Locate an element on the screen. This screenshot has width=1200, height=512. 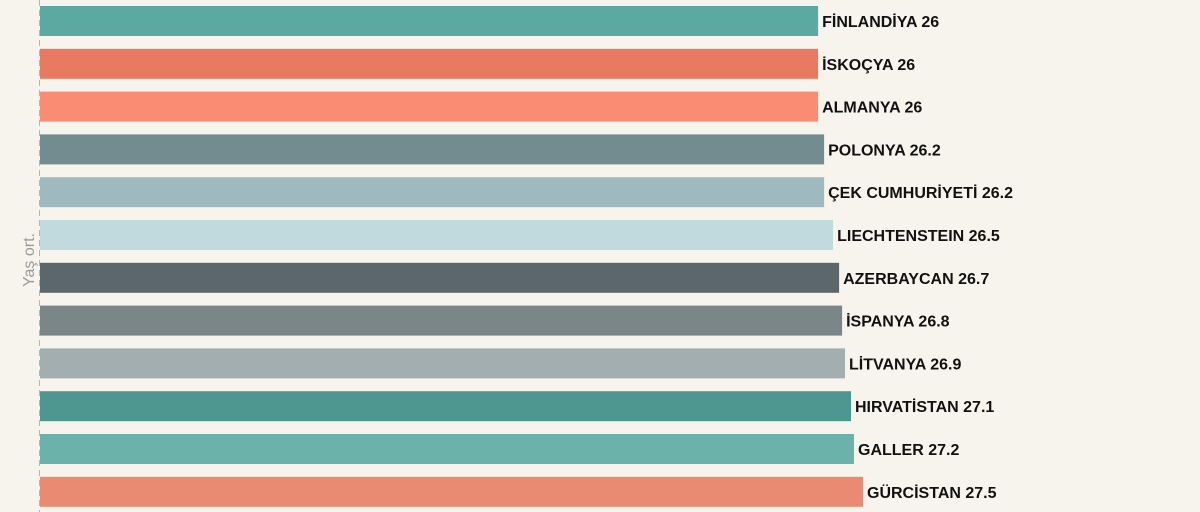
bar-data-label: ÇEK CUMHURİYETİ 26.2 is located at coordinates (920, 193).